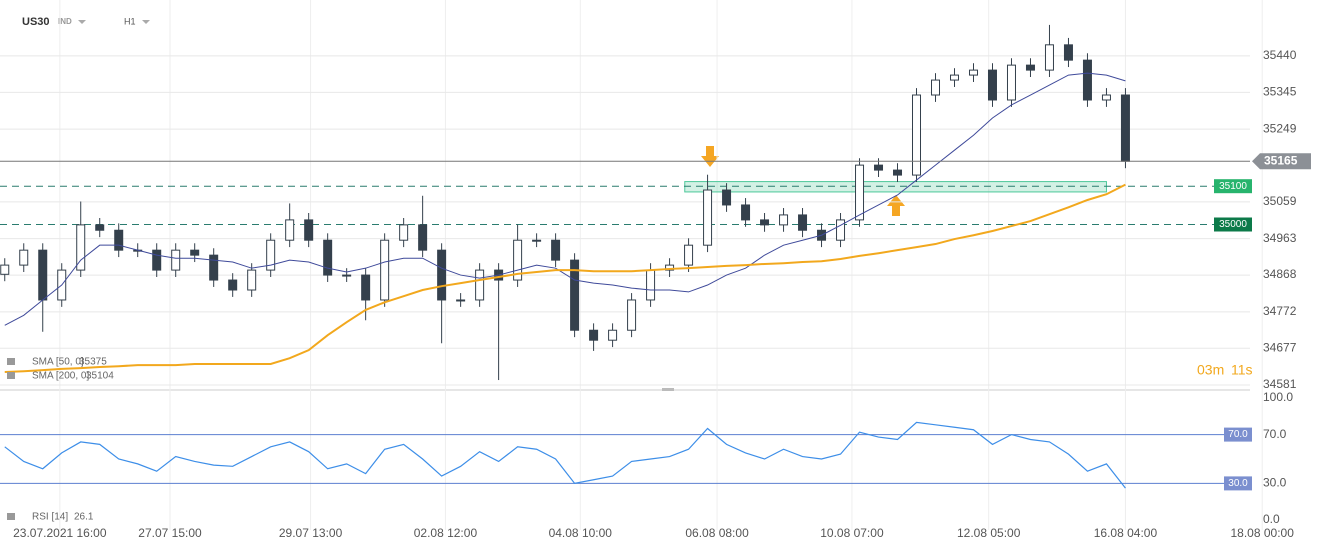 This screenshot has width=1323, height=549. What do you see at coordinates (65, 21) in the screenshot?
I see `market: IND` at bounding box center [65, 21].